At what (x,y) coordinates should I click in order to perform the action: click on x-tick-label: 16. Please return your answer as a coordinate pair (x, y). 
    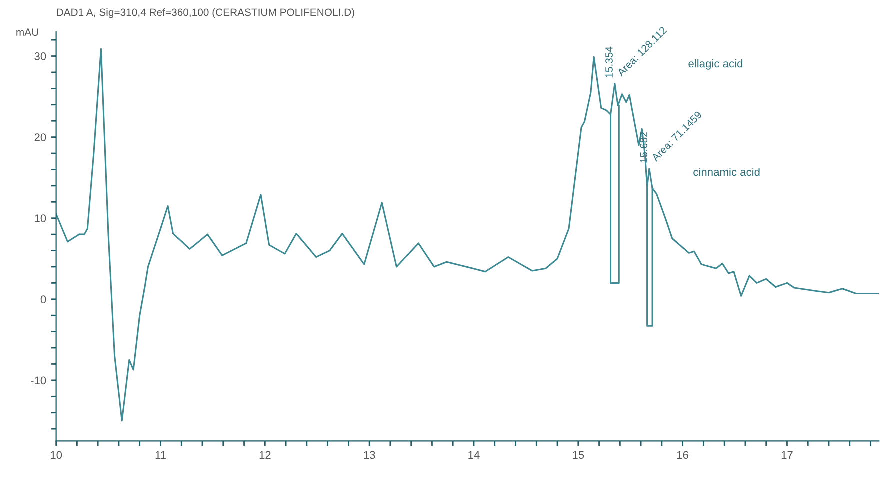
    Looking at the image, I should click on (683, 455).